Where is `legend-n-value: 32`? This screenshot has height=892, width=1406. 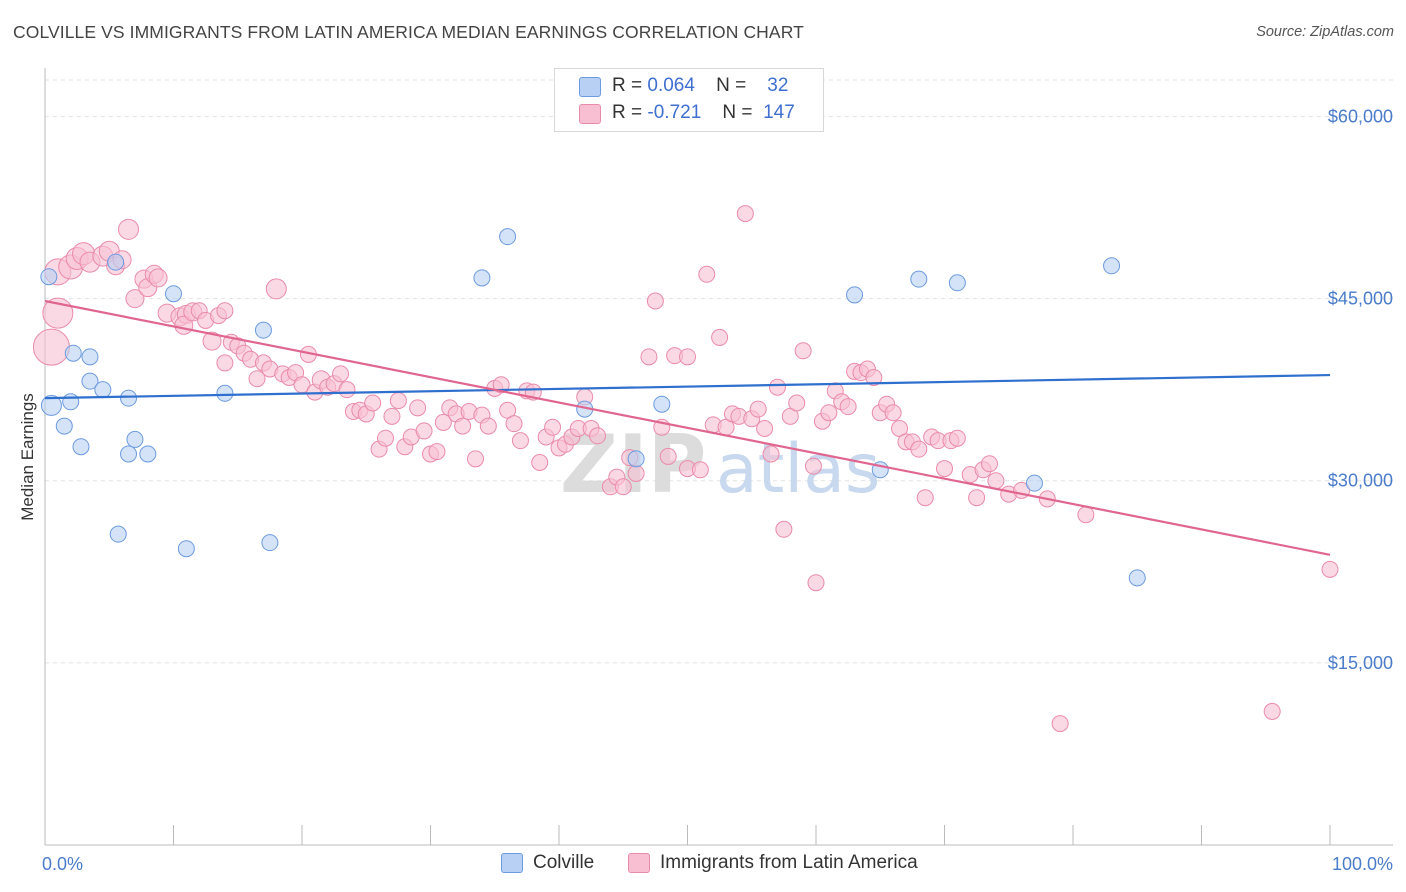 legend-n-value: 32 is located at coordinates (778, 85).